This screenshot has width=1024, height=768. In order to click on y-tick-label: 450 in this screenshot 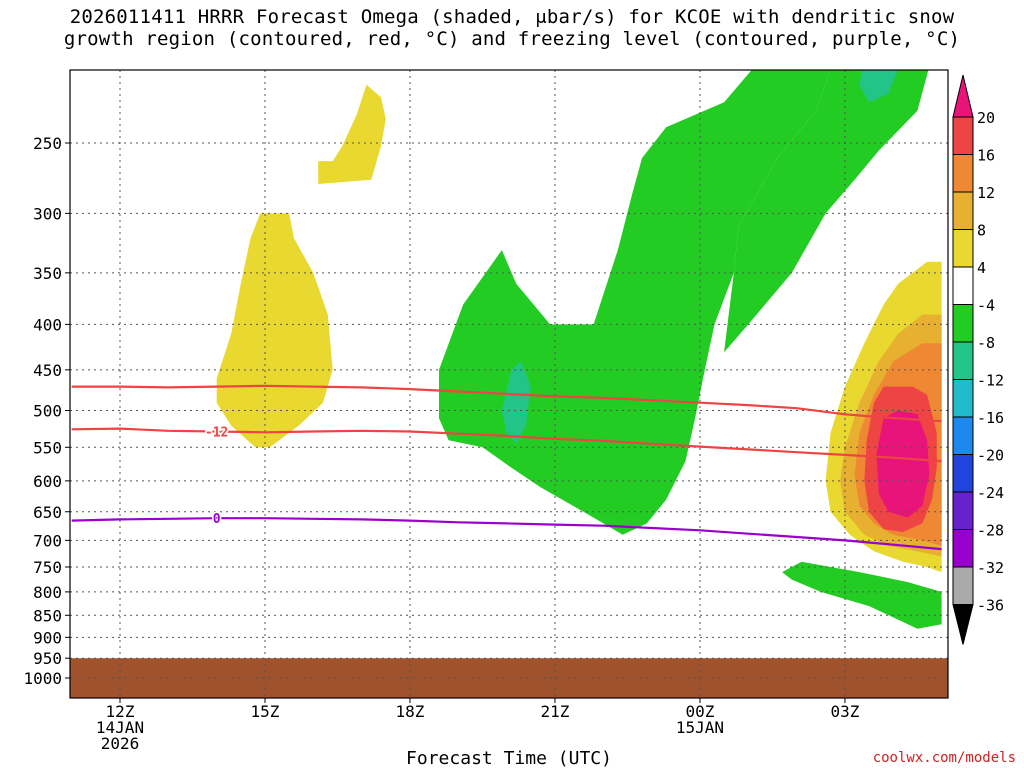, I will do `click(47, 370)`.